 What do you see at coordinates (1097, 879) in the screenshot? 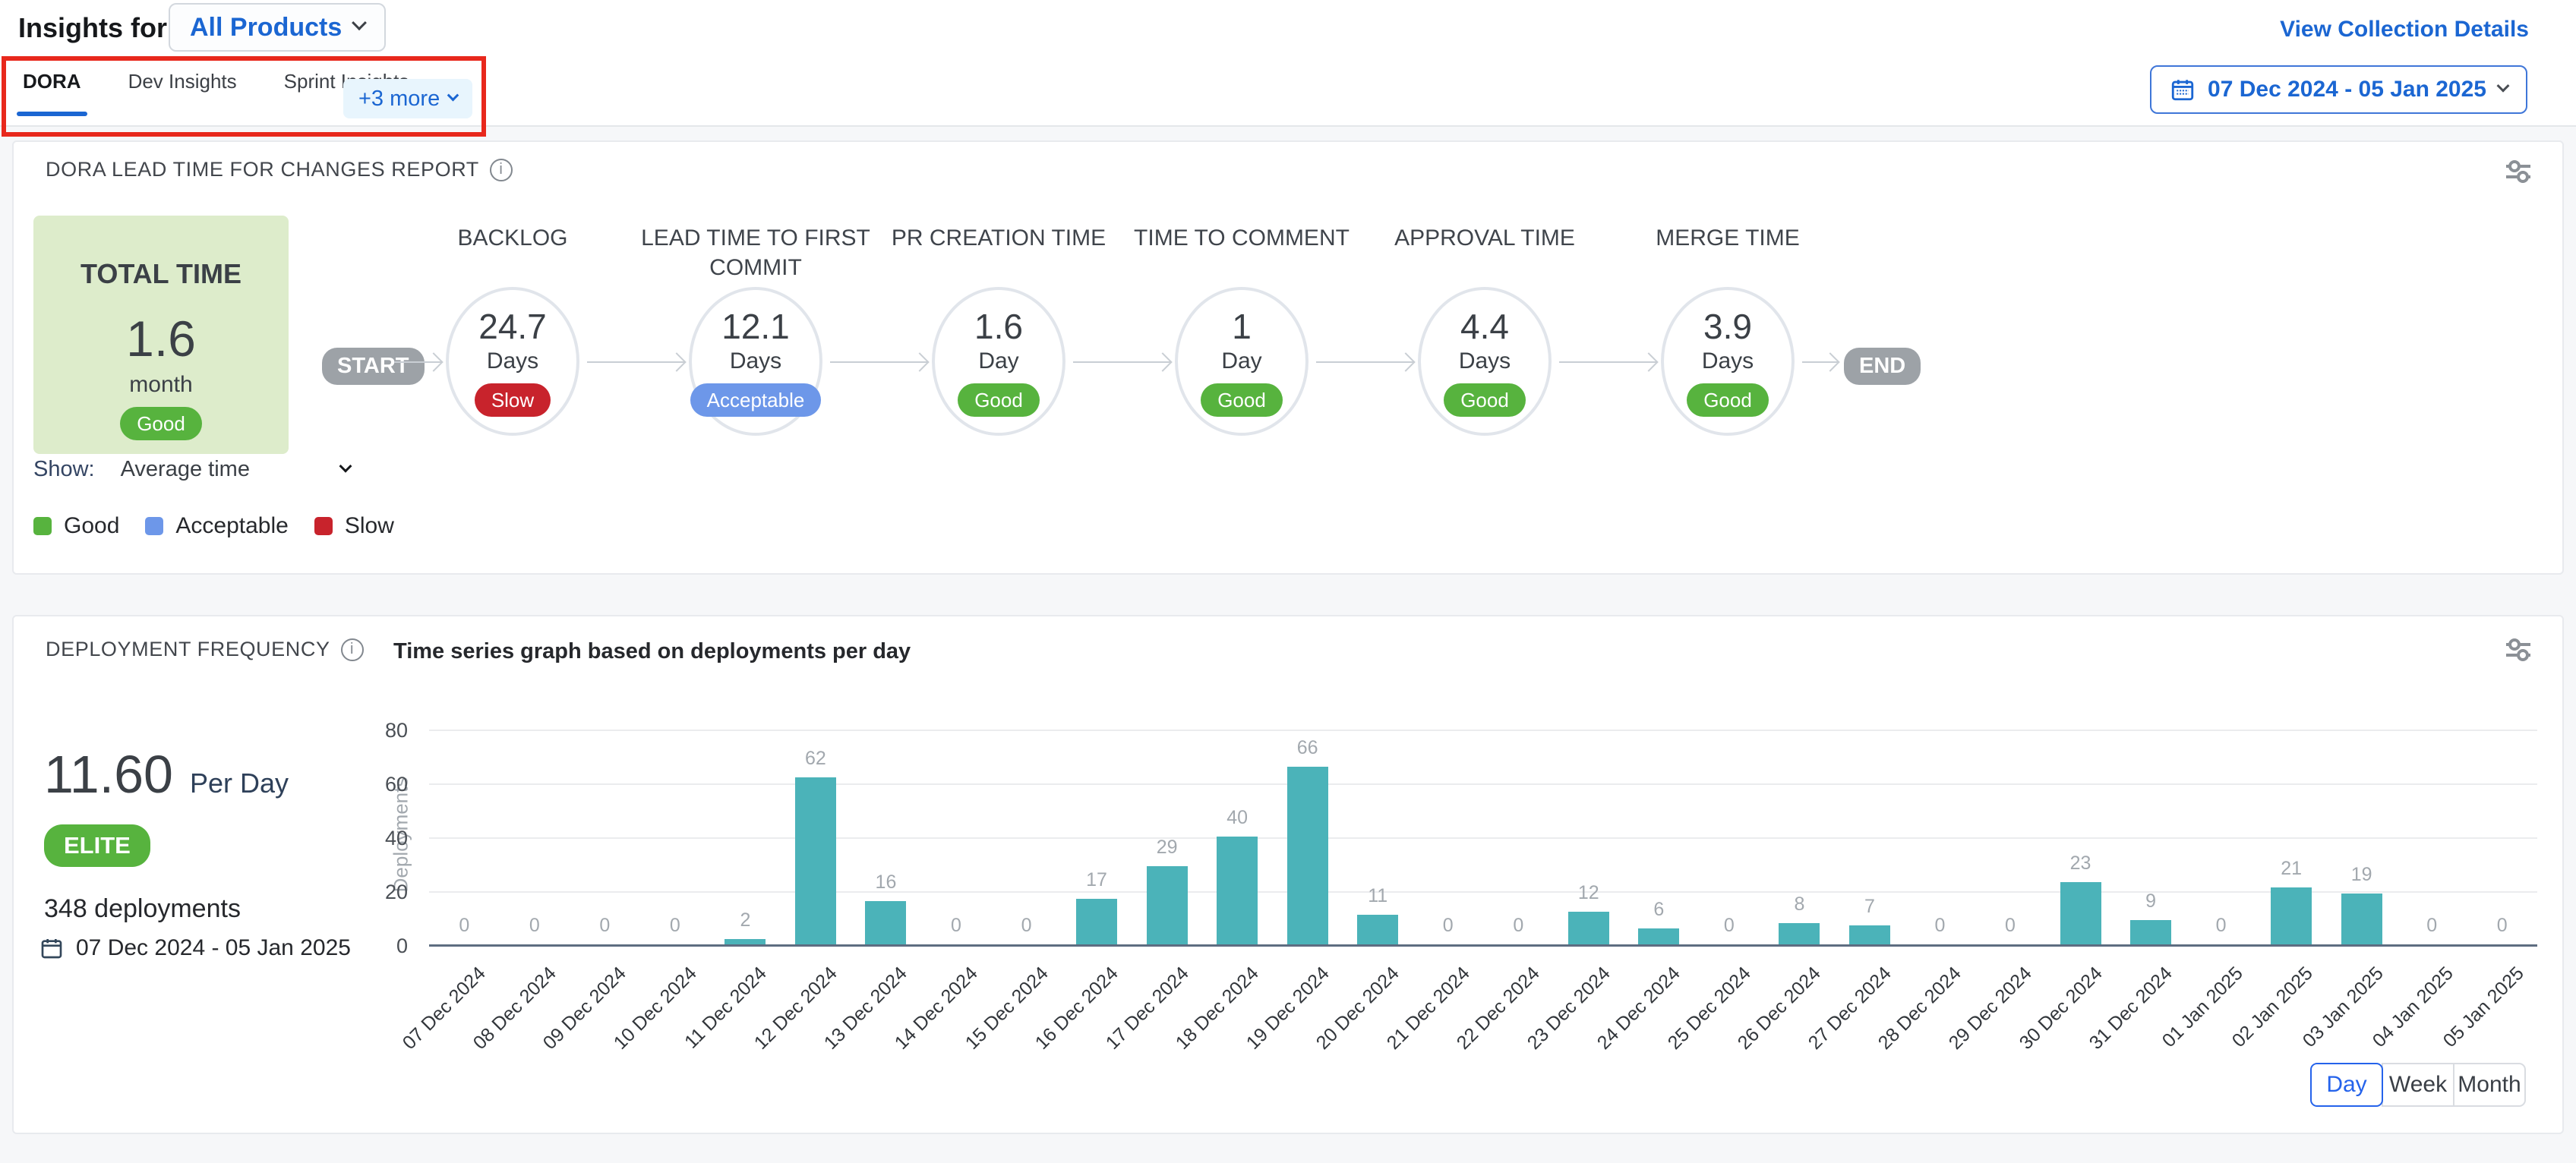
I see `bar-value-label: 17` at bounding box center [1097, 879].